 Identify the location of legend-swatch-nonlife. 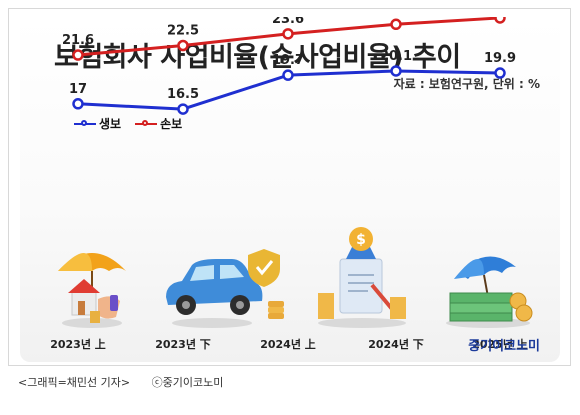
(146, 122).